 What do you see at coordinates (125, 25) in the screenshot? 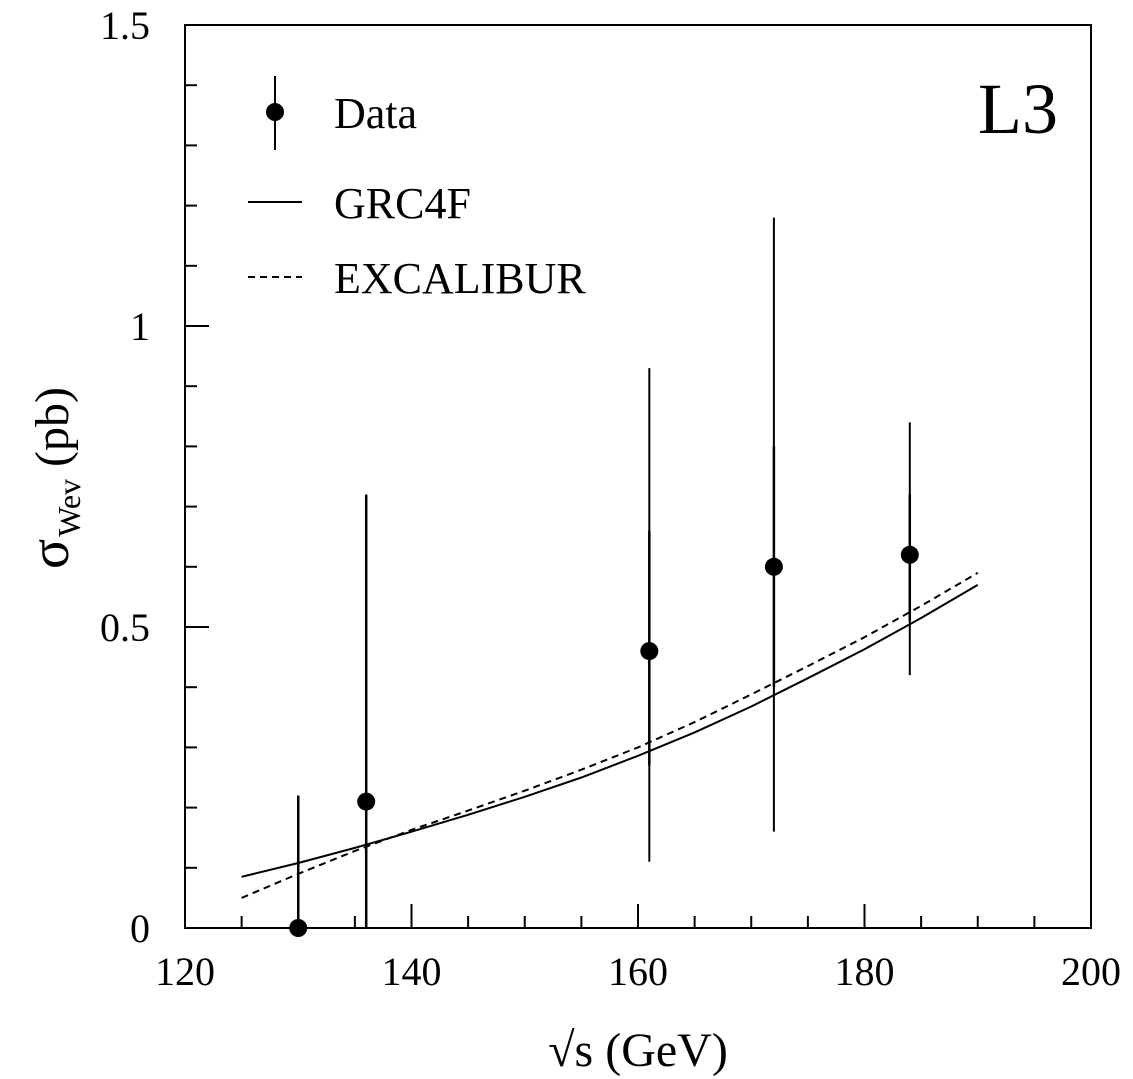
I see `y-tick-label: 1.5` at bounding box center [125, 25].